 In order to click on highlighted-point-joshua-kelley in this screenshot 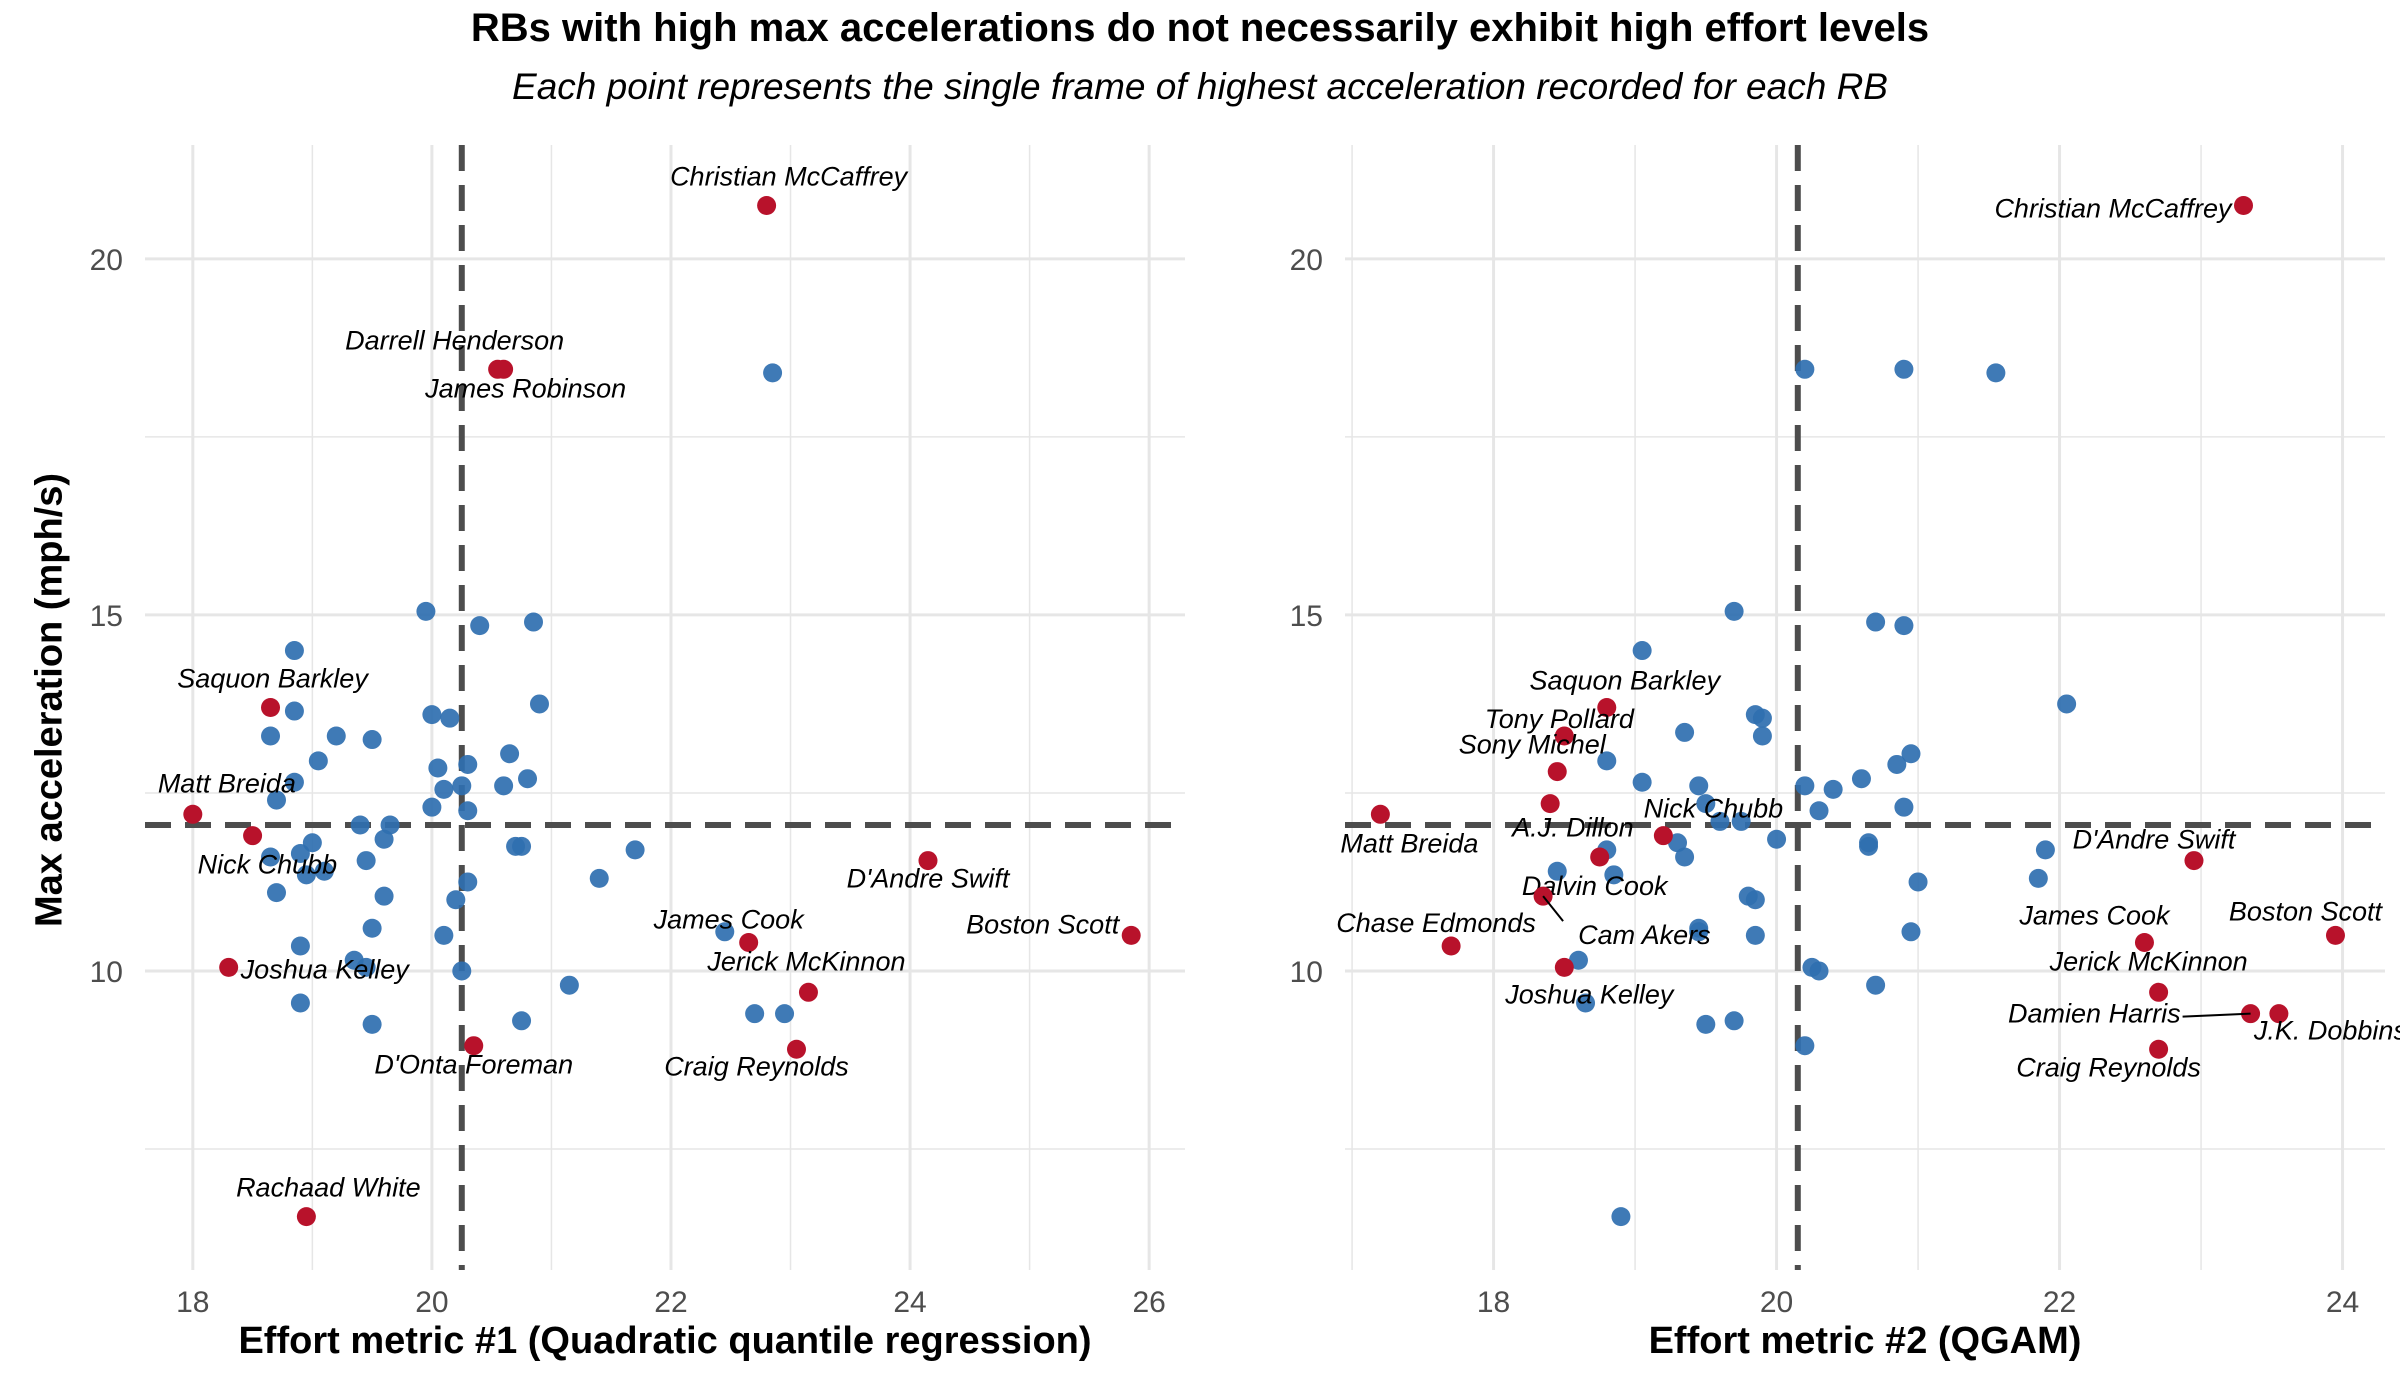, I will do `click(1564, 967)`.